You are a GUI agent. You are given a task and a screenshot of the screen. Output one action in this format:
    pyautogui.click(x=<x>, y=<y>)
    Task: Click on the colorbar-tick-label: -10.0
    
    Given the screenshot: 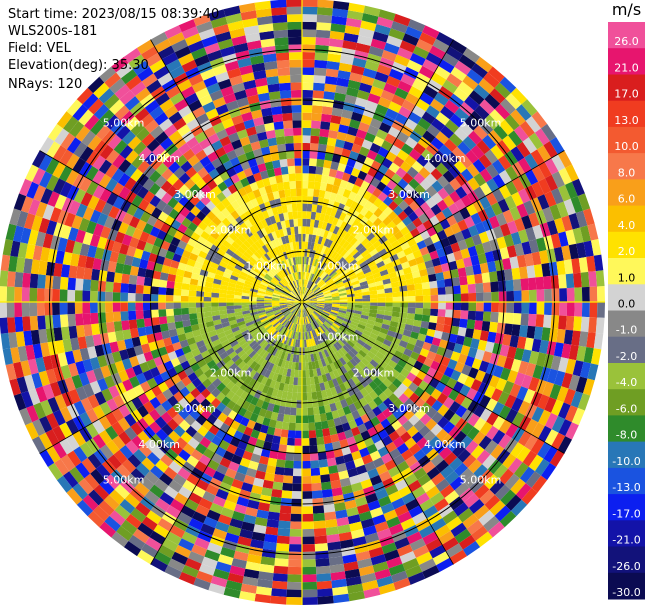 What is the action you would take?
    pyautogui.click(x=626, y=461)
    